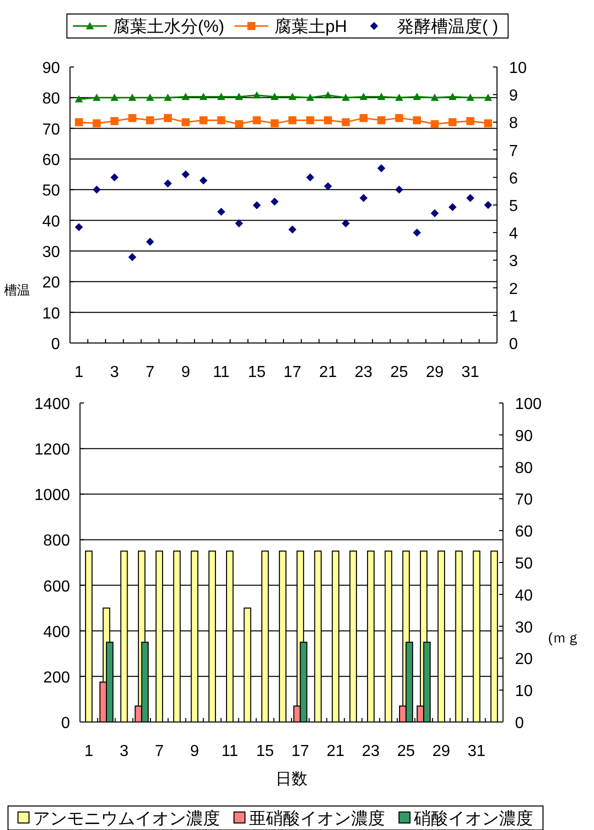  Describe the element at coordinates (51, 283) in the screenshot. I see `y-tick-label: 20` at that location.